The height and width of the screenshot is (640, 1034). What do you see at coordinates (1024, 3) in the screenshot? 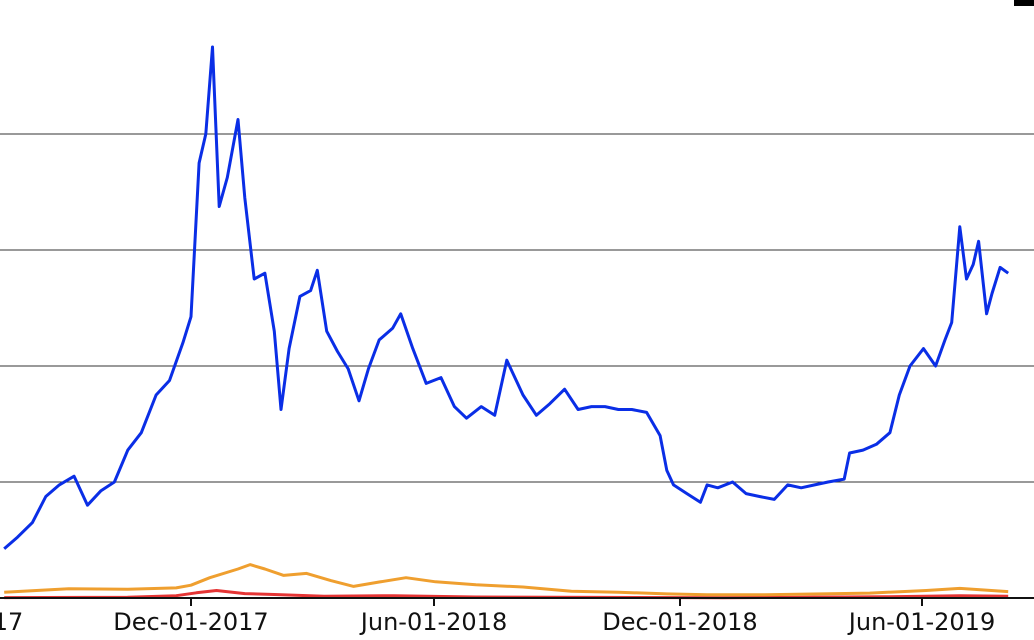
I see `legend-swatch-fragment` at bounding box center [1024, 3].